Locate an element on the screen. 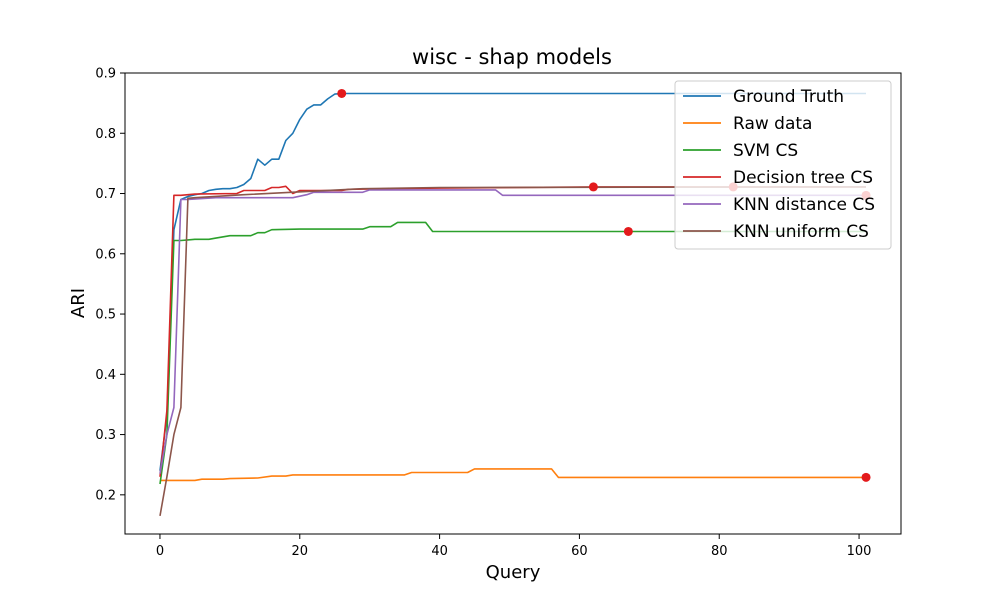  y-tick-label: 0.2 is located at coordinates (105, 495).